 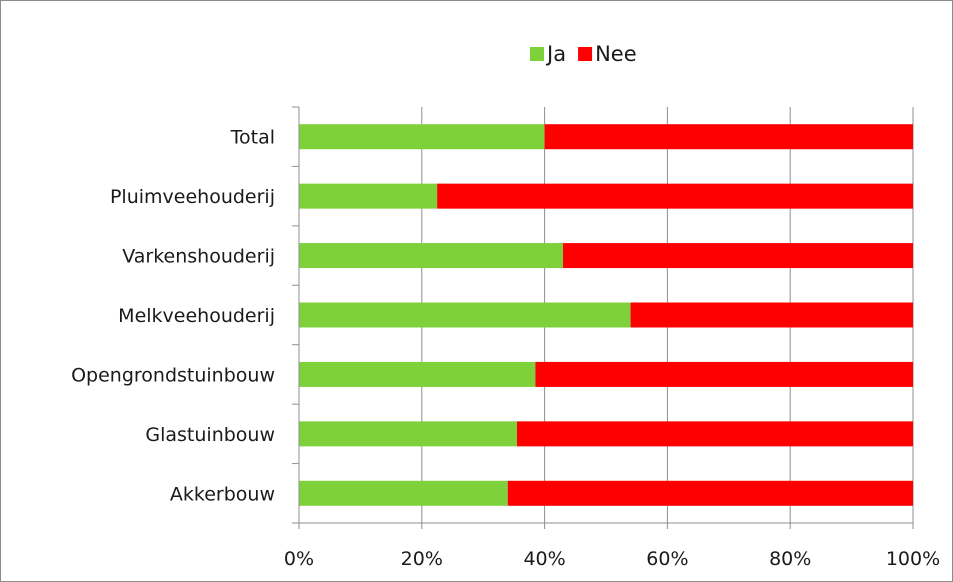 What do you see at coordinates (667, 559) in the screenshot?
I see `x-tick-label: 60%` at bounding box center [667, 559].